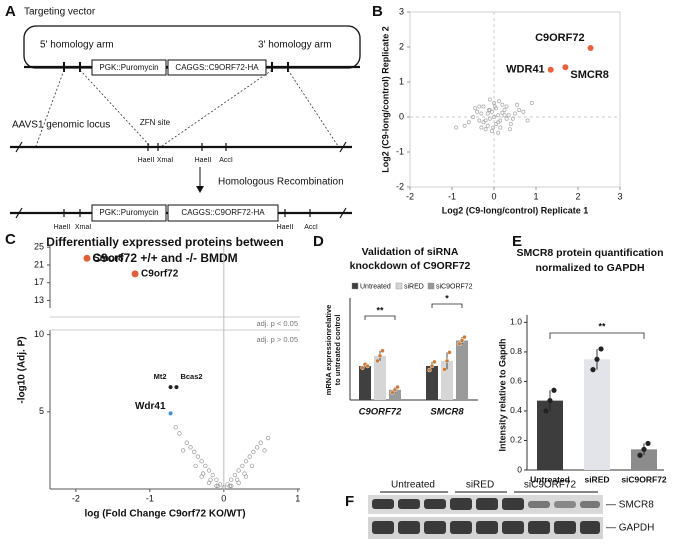 This screenshot has height=547, width=674. I want to click on site-label: AccI, so click(226, 160).